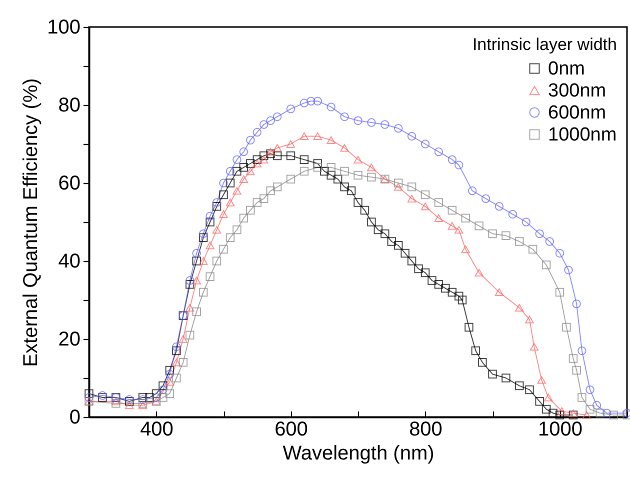  What do you see at coordinates (577, 113) in the screenshot?
I see `legend-label: 600nm` at bounding box center [577, 113].